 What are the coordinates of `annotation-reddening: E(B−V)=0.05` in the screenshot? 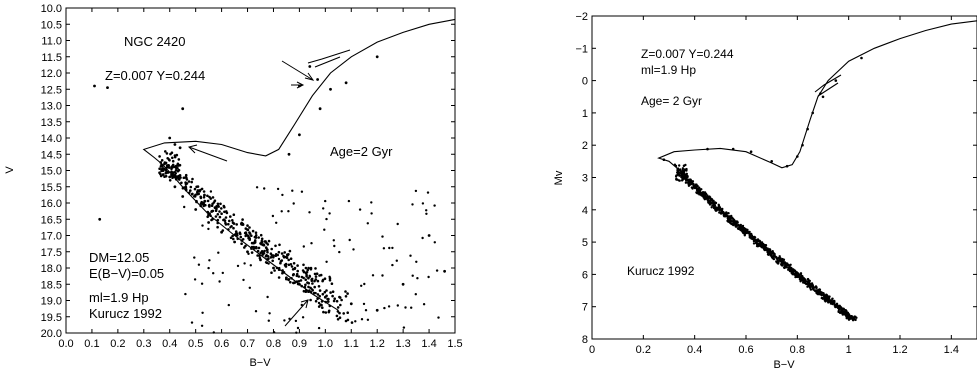 It's located at (126, 273).